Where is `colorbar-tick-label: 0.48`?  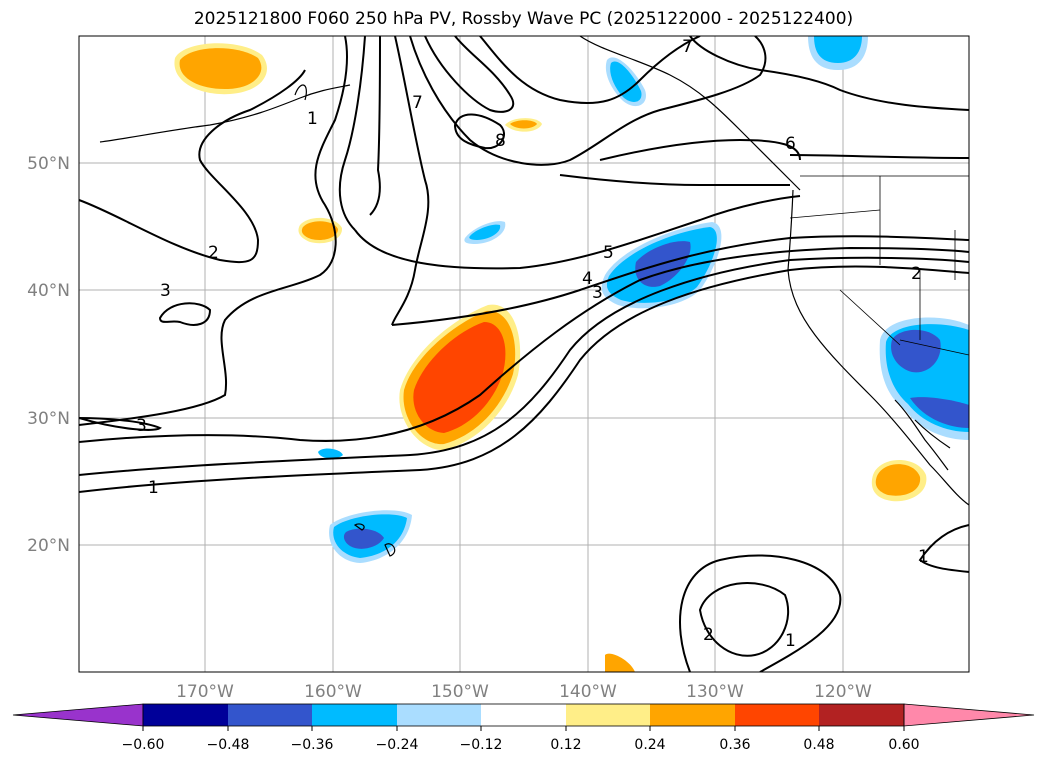
colorbar-tick-label: 0.48 is located at coordinates (818, 745).